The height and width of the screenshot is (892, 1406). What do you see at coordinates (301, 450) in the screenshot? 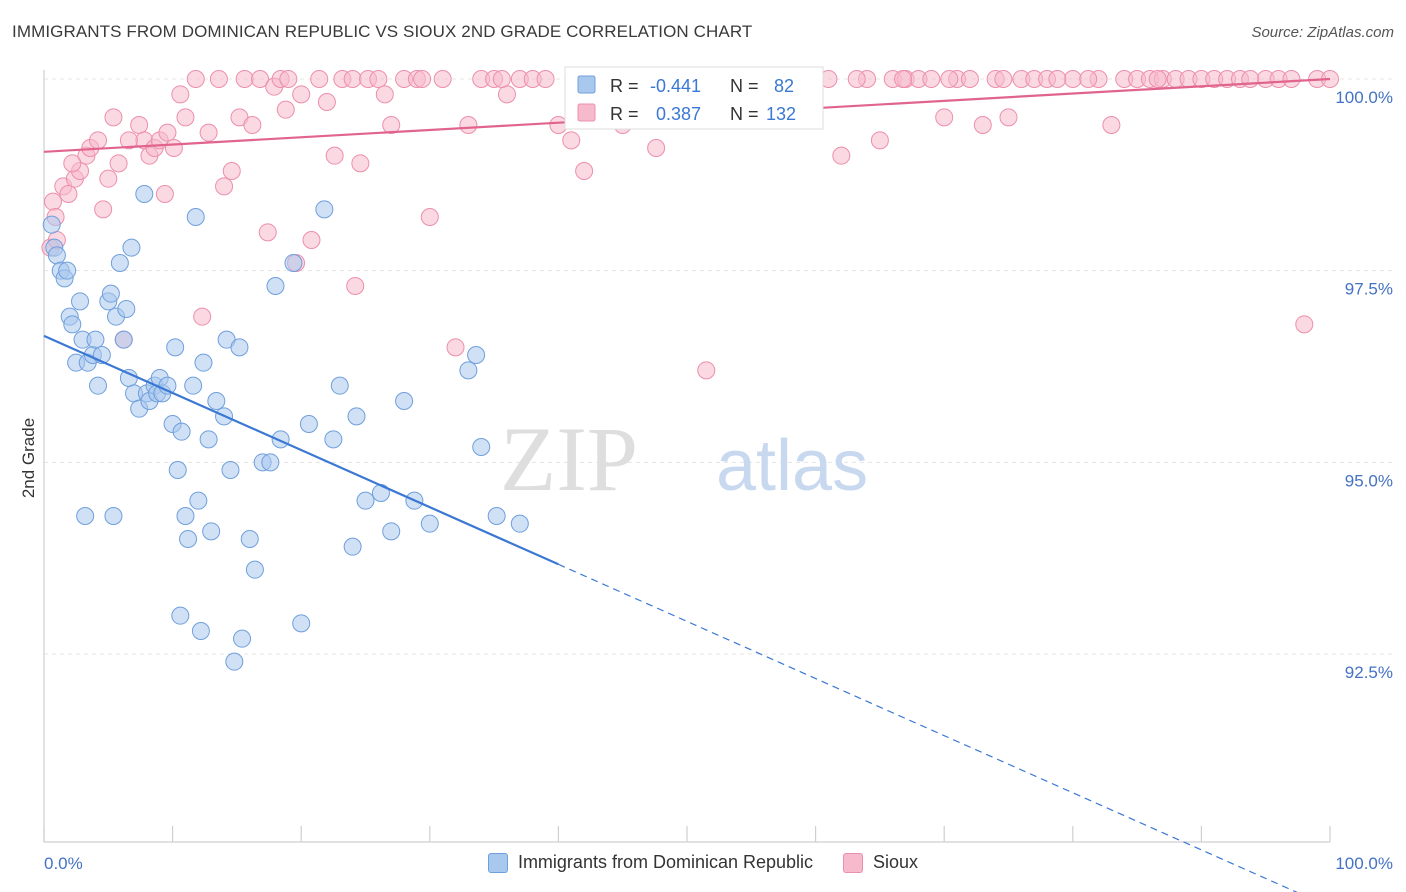
I see `dominican-trend-solid` at bounding box center [301, 450].